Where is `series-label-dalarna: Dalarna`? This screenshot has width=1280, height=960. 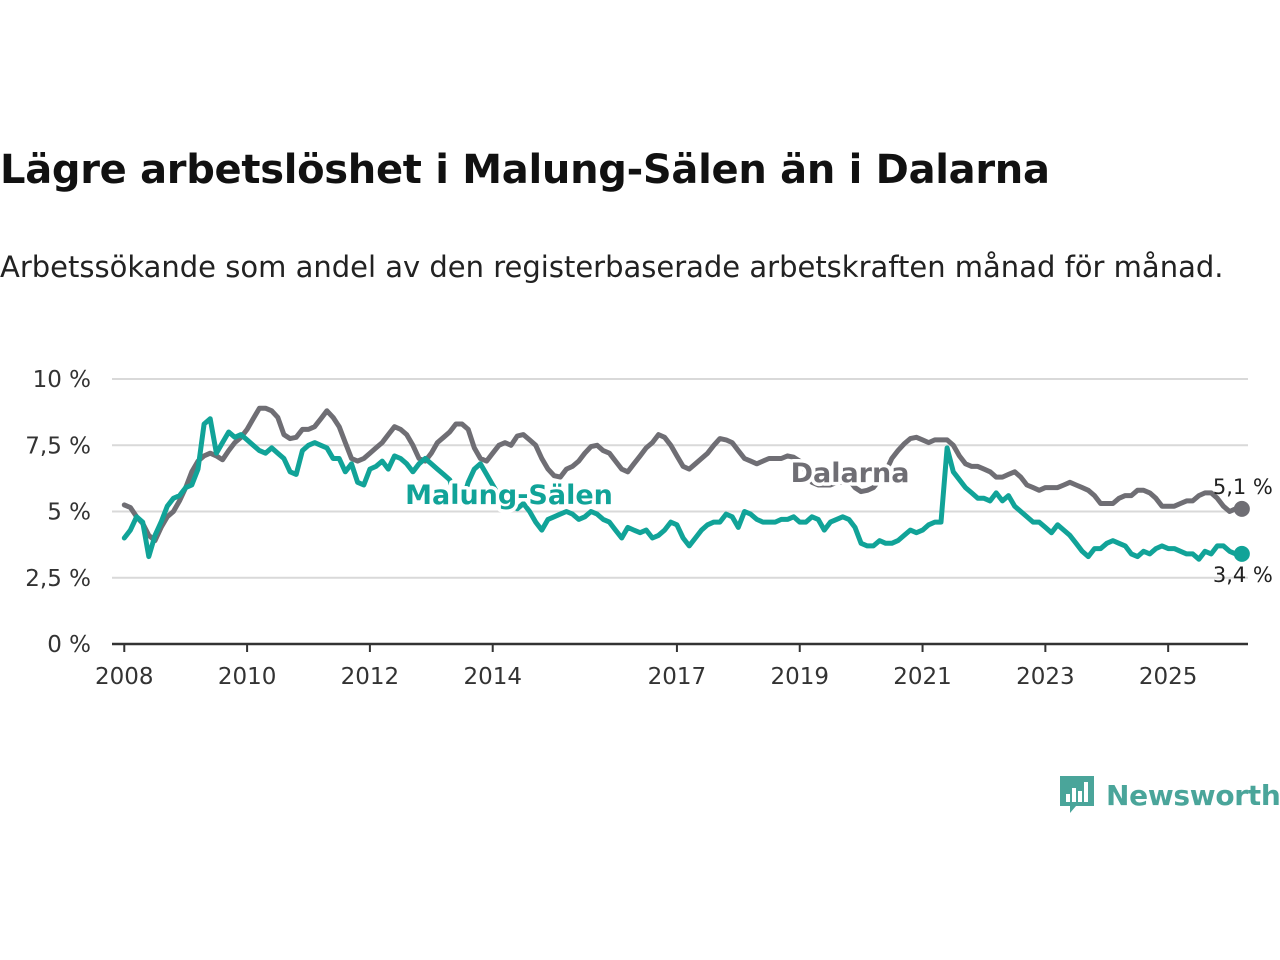 series-label-dalarna: Dalarna is located at coordinates (850, 473).